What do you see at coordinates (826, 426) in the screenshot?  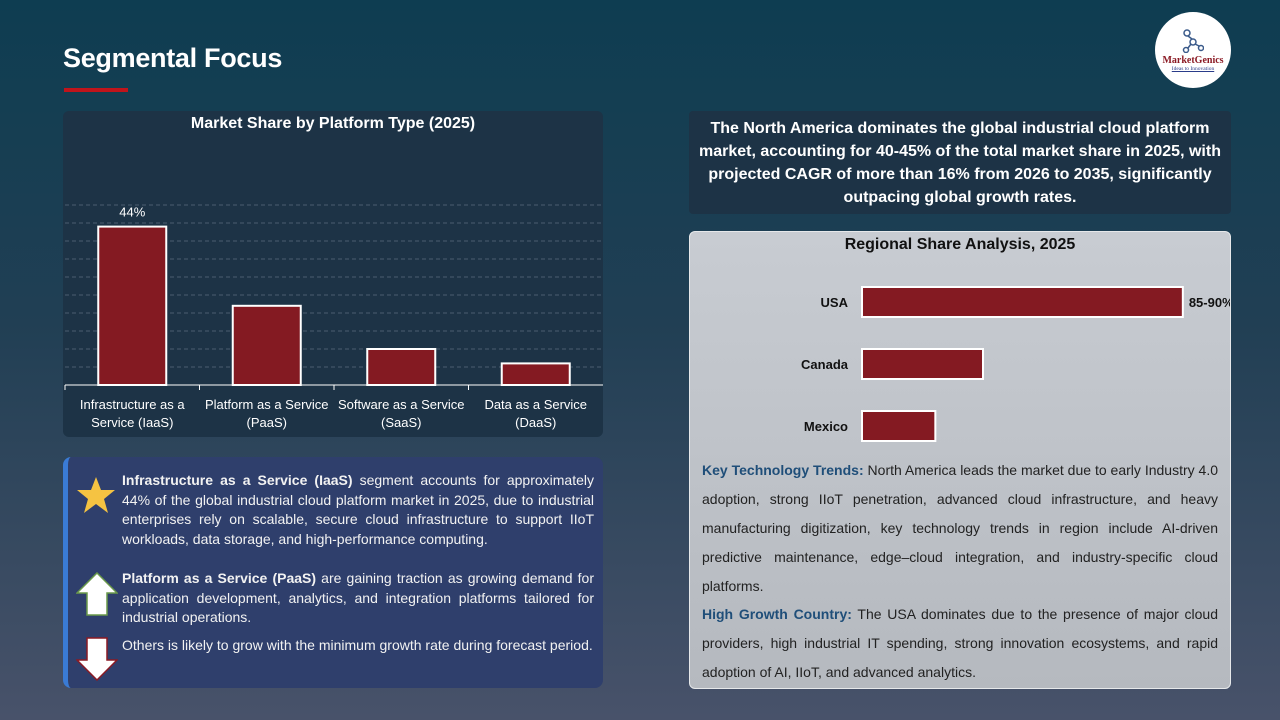 I see `category-label: Mexico` at bounding box center [826, 426].